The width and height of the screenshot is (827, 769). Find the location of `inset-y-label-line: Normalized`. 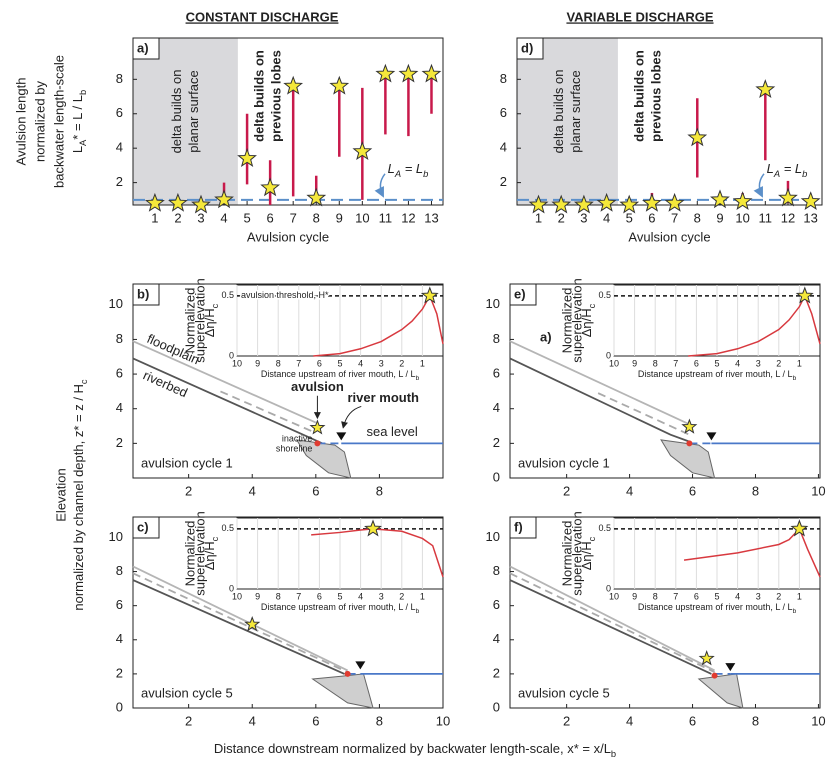

inset-y-label-line: Normalized is located at coordinates (189, 321).